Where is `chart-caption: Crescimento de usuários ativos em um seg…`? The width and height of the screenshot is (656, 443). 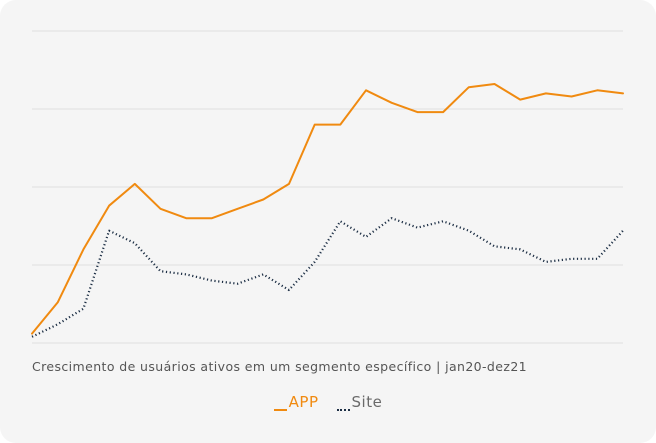
chart-caption: Crescimento de usuários ativos em um seg… is located at coordinates (280, 366).